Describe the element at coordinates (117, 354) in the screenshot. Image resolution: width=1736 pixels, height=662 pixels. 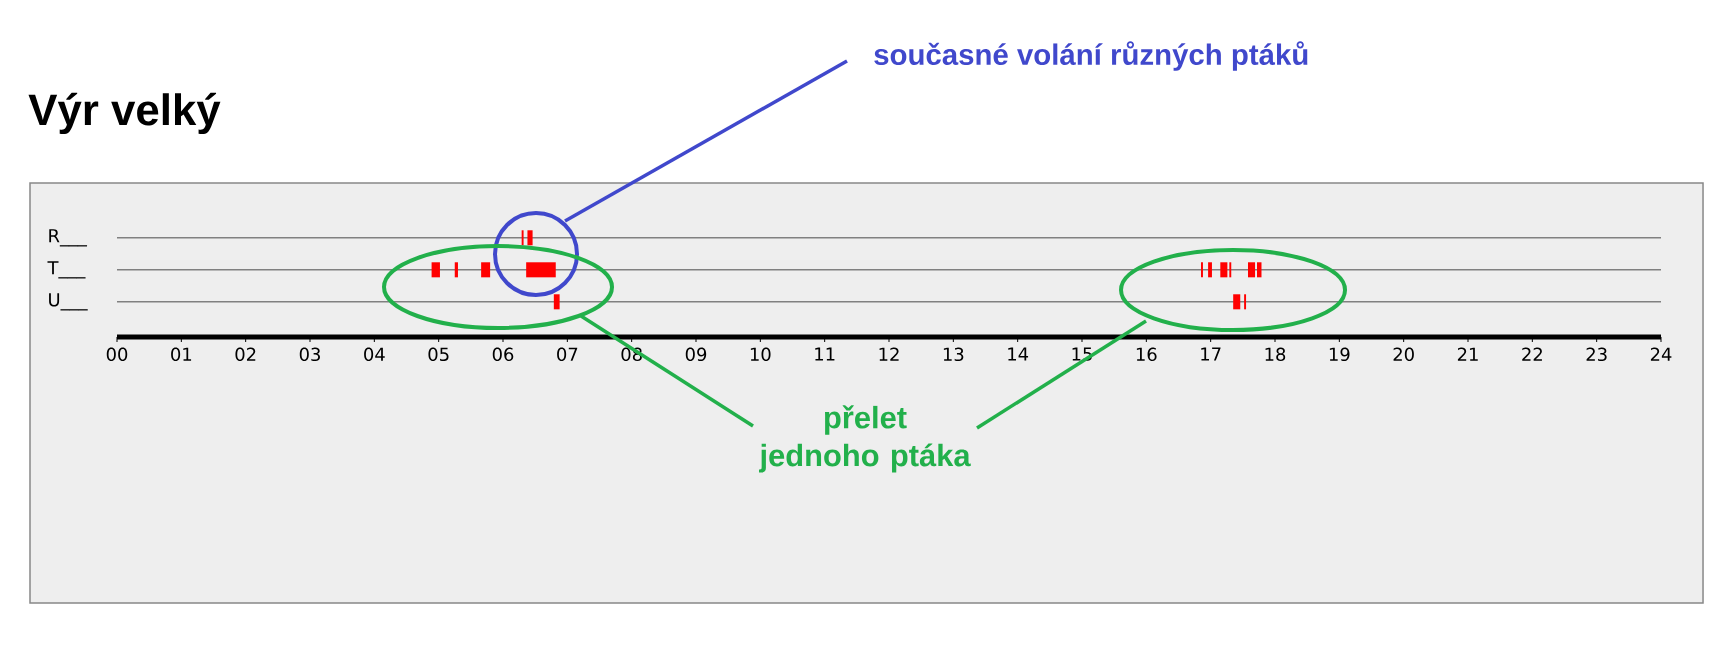
I see `x-tick-label: 00` at that location.